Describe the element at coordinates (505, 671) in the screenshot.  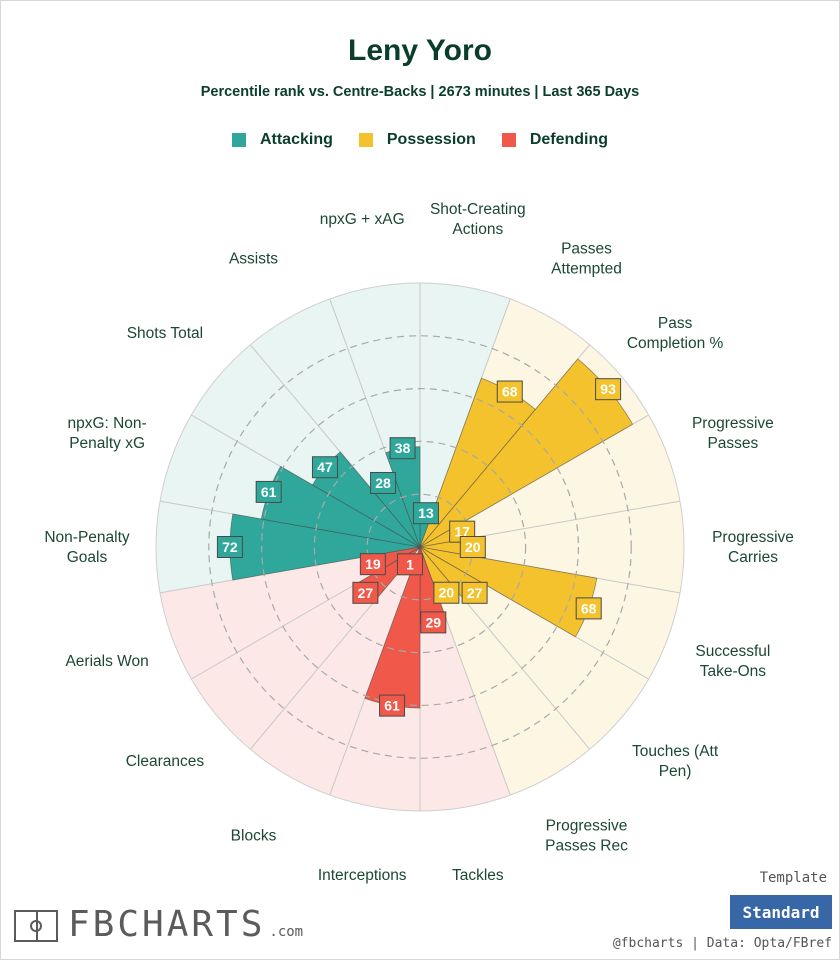
I see `sector-bg-progressive-passes-rec` at that location.